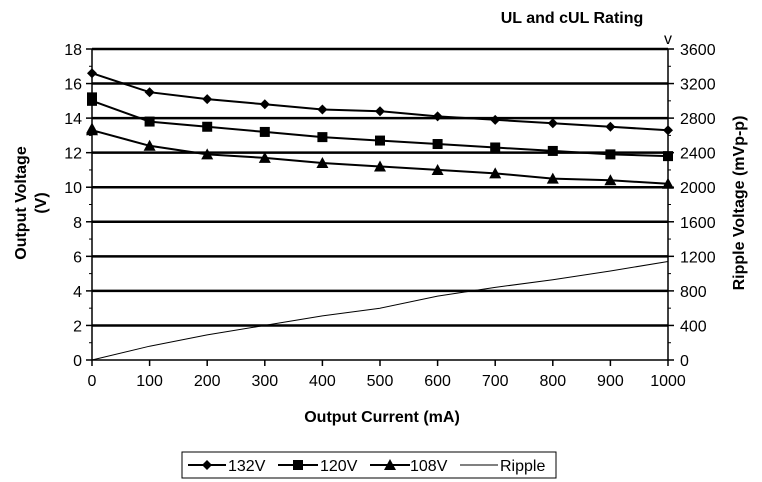 Image resolution: width=762 pixels, height=482 pixels. What do you see at coordinates (552, 381) in the screenshot?
I see `x-tick-label: 800` at bounding box center [552, 381].